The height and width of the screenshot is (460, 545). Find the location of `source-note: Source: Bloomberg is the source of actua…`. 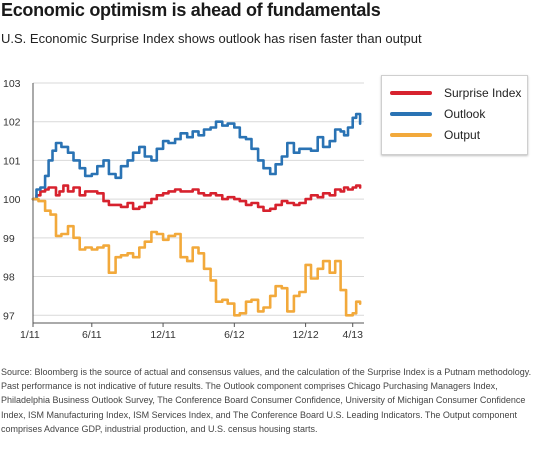

source-note: Source: Bloomberg is the source of actua… is located at coordinates (266, 400).